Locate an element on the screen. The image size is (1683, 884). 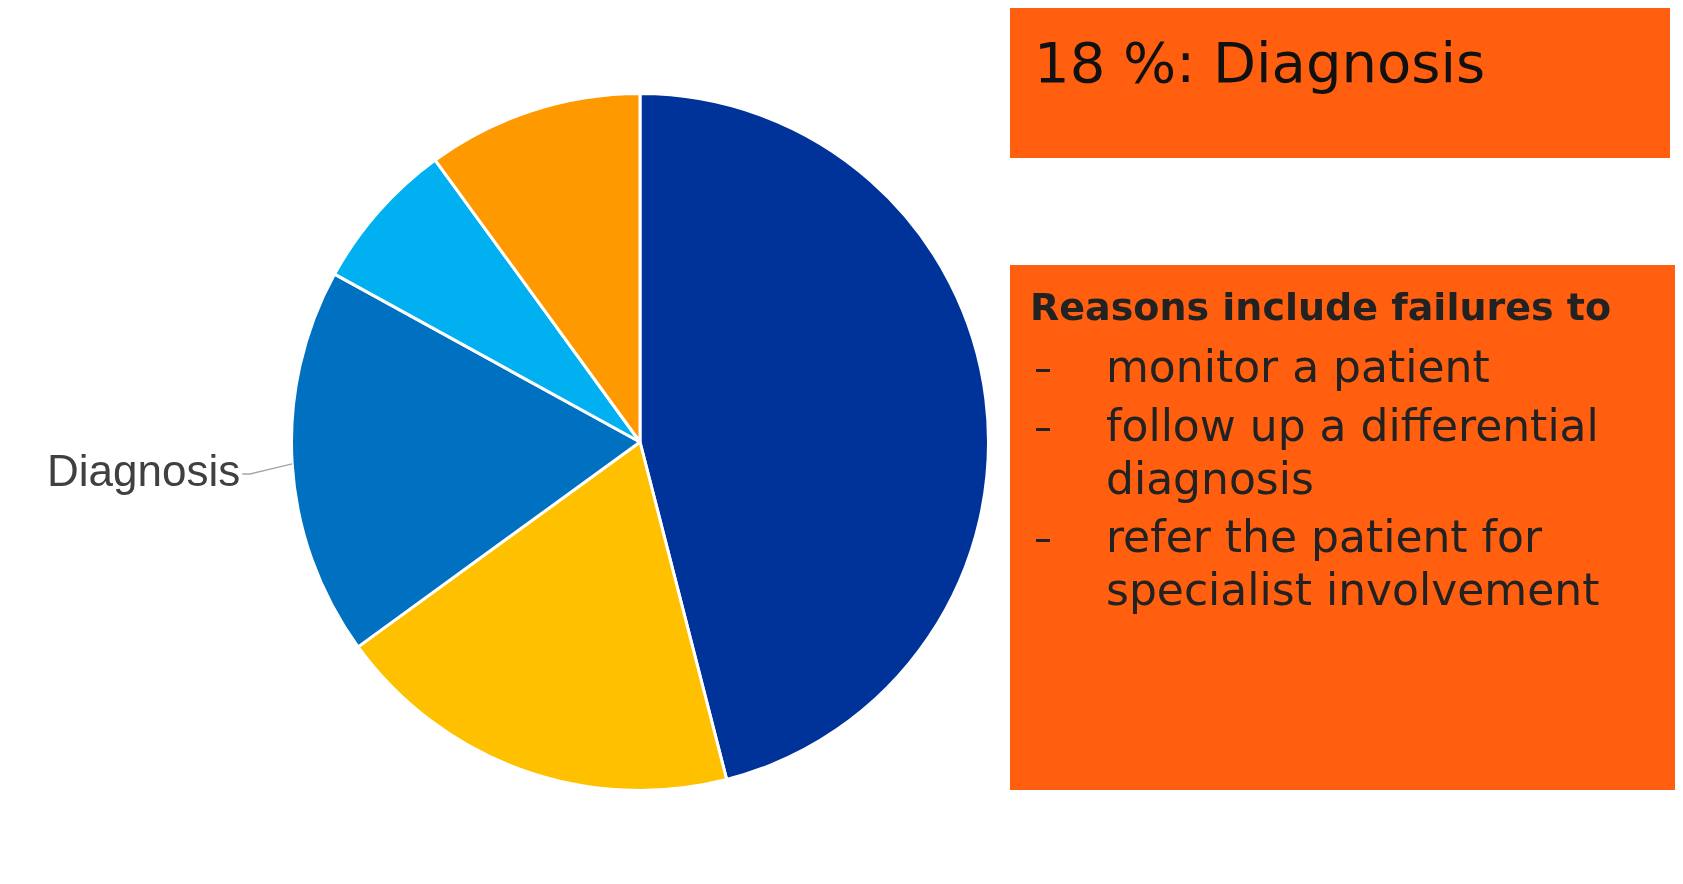
text: monitor a patient is located at coordinates (1298, 367).